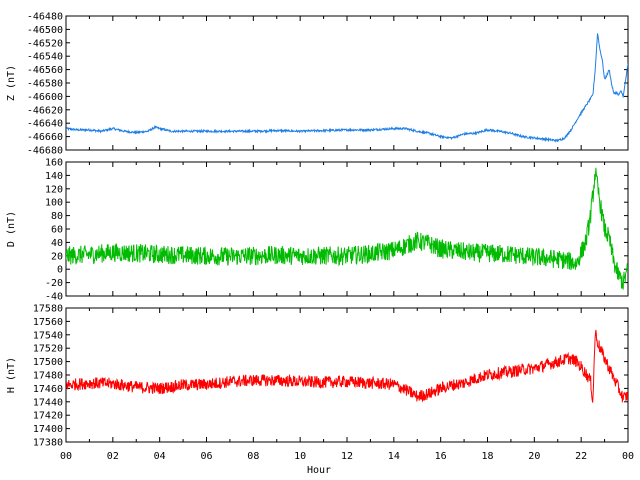 This screenshot has width=640, height=480. What do you see at coordinates (253, 456) in the screenshot?
I see `x-tick-label: 08` at bounding box center [253, 456].